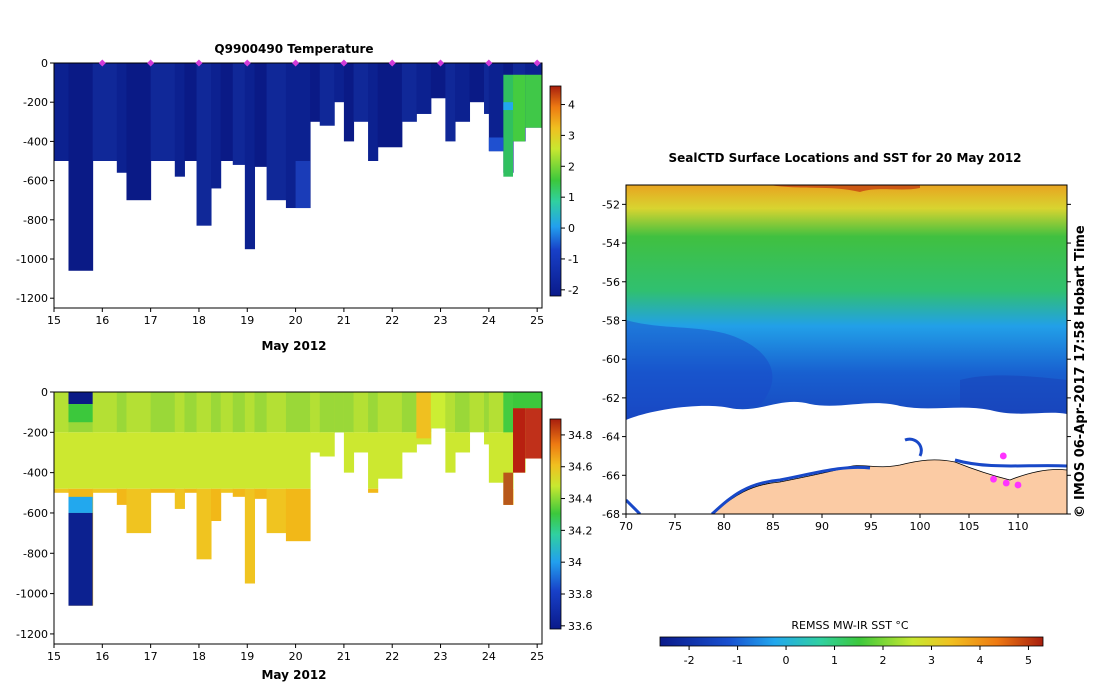  I want to click on y-tick-label: 0, so click(44, 63).